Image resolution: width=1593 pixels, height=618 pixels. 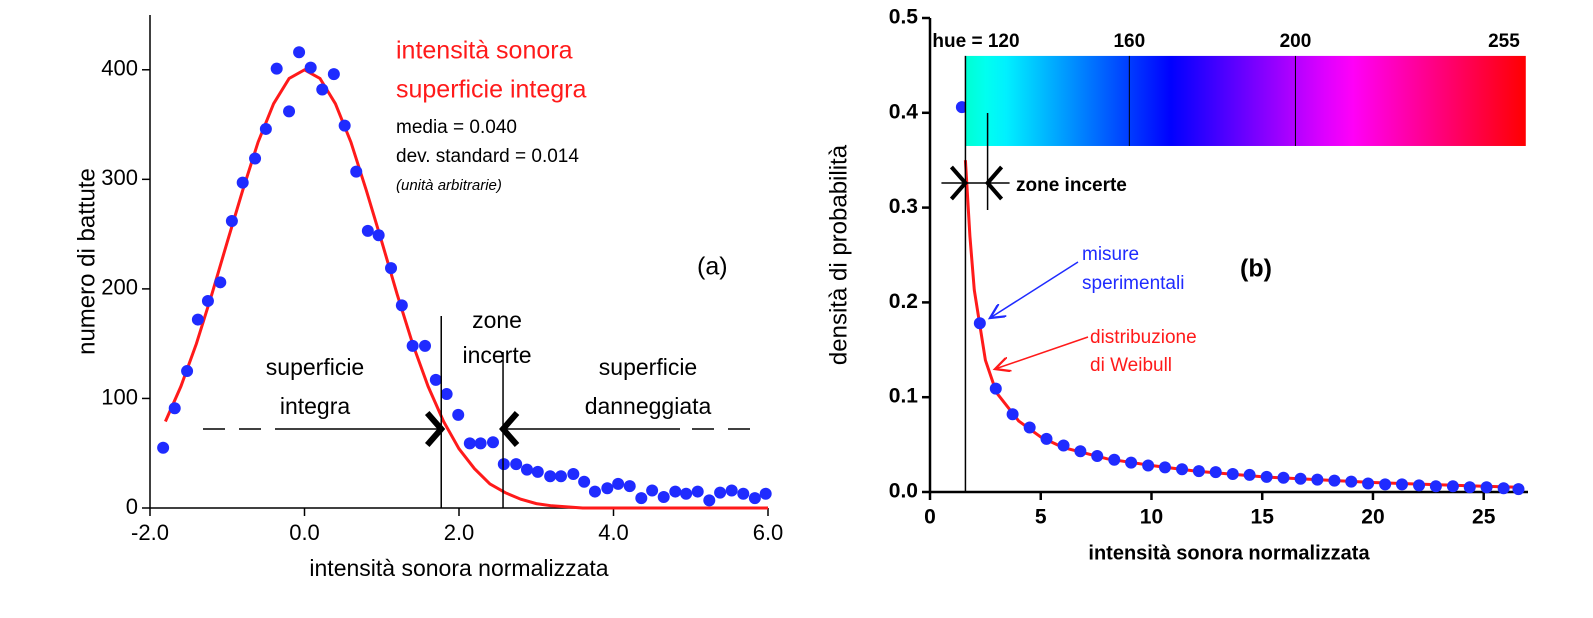 What do you see at coordinates (1129, 41) in the screenshot?
I see `hue-label: 160` at bounding box center [1129, 41].